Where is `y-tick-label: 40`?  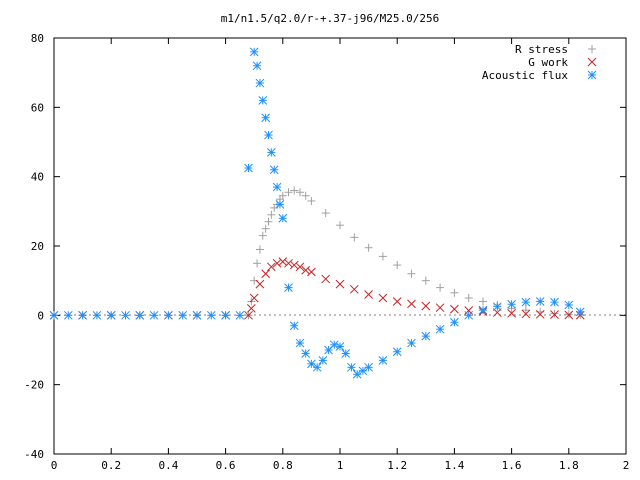 y-tick-label: 40 is located at coordinates (37, 177).